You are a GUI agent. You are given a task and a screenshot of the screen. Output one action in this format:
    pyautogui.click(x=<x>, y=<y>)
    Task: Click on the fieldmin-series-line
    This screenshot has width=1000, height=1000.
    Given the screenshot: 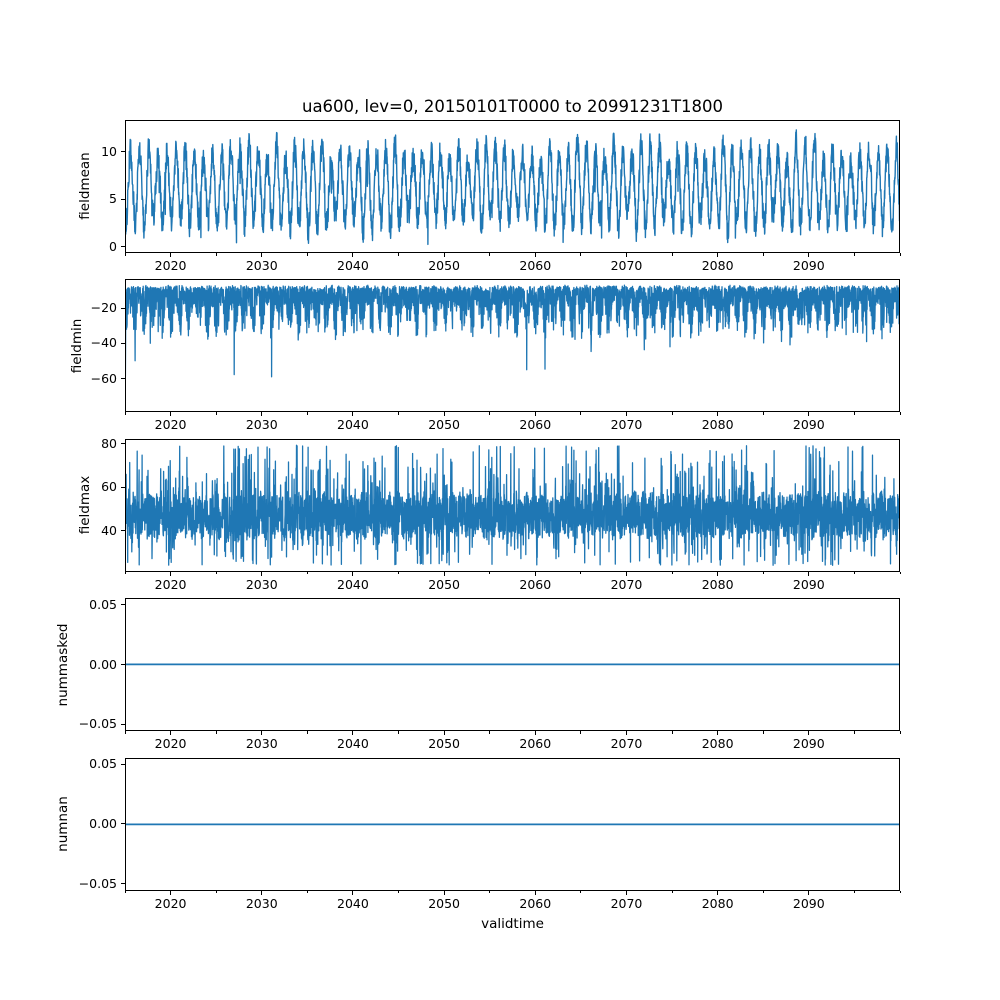 What is the action you would take?
    pyautogui.click(x=512, y=331)
    